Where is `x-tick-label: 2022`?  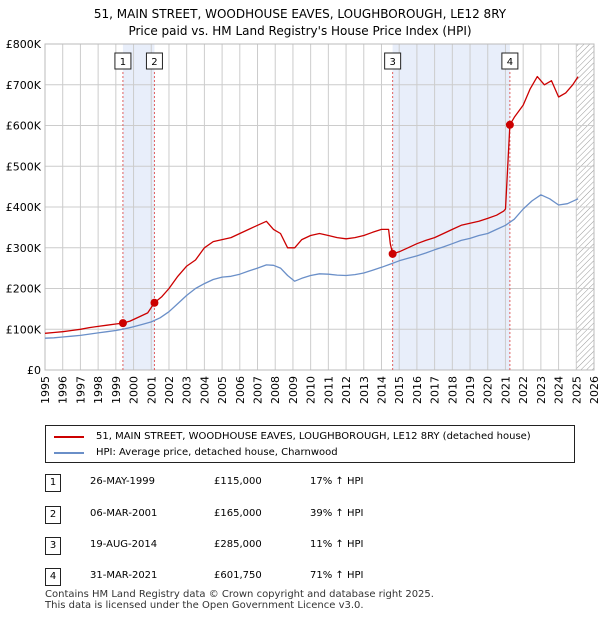
x-tick-label: 2022 is located at coordinates (523, 390).